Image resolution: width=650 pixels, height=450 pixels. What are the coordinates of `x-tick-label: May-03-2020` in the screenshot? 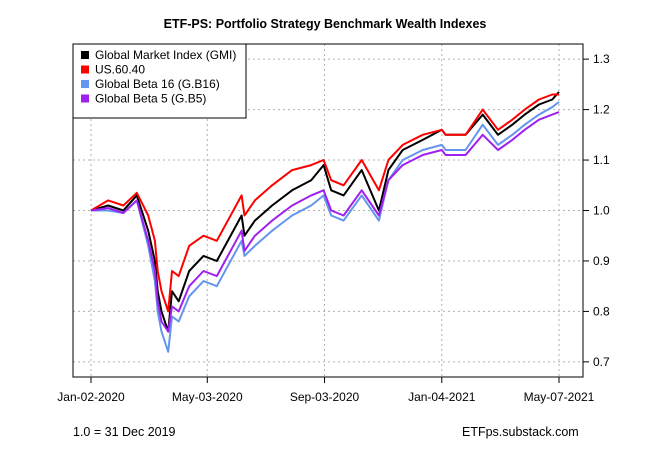 It's located at (207, 397).